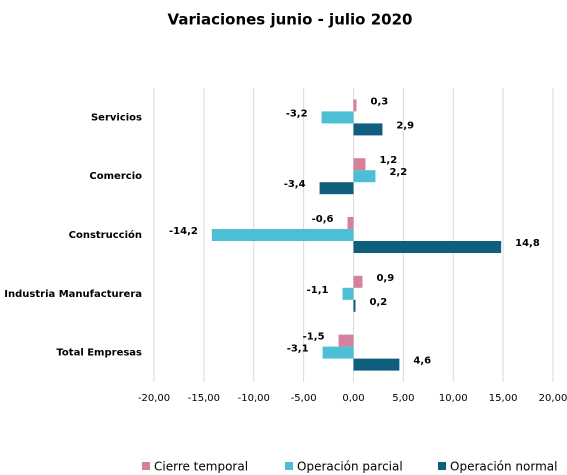 This screenshot has width=567, height=475. I want to click on data-label: -14,2, so click(183, 231).